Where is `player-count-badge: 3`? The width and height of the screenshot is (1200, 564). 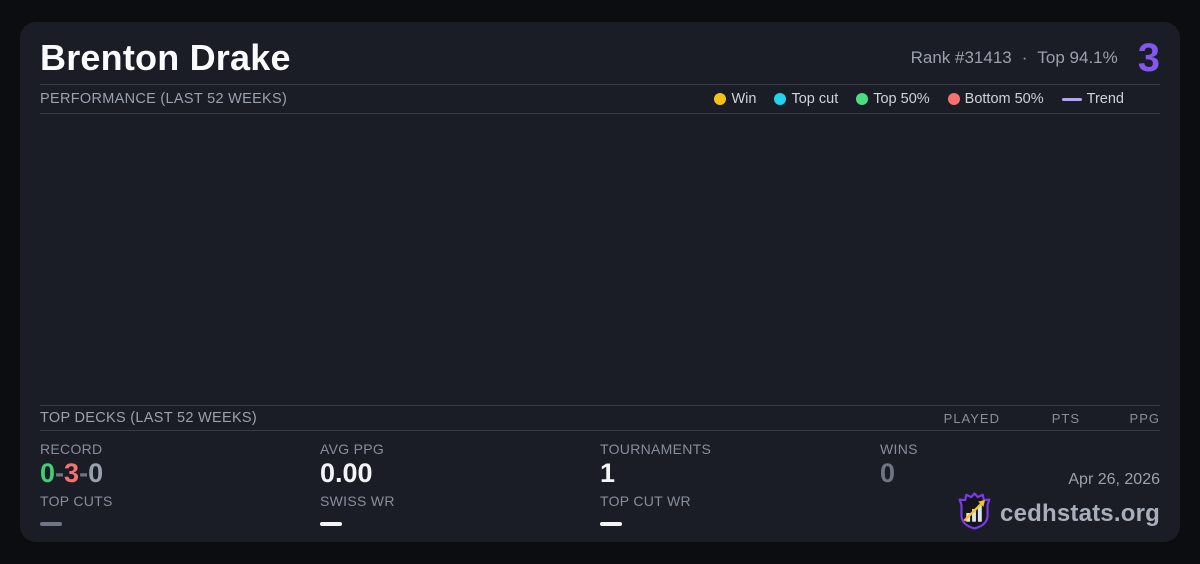 player-count-badge: 3 is located at coordinates (1148, 58).